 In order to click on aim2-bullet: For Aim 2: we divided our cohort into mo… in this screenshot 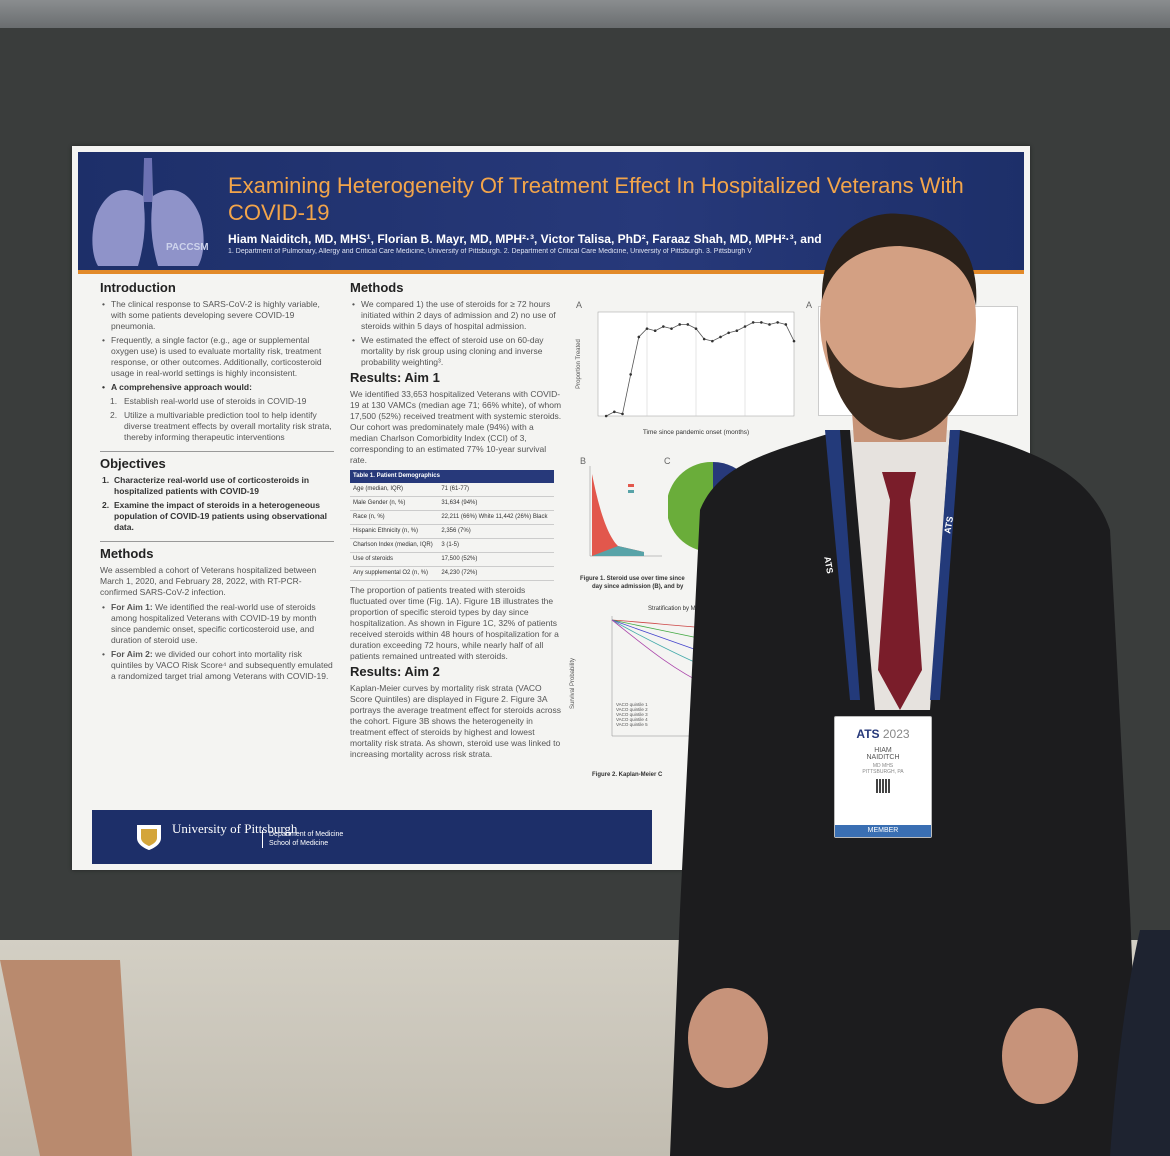, I will do `click(217, 665)`.